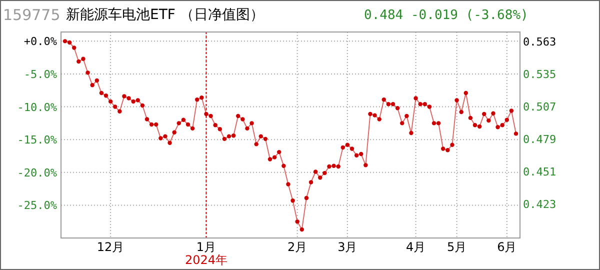  Describe the element at coordinates (206, 247) in the screenshot. I see `x-tick-label: 1月` at that location.